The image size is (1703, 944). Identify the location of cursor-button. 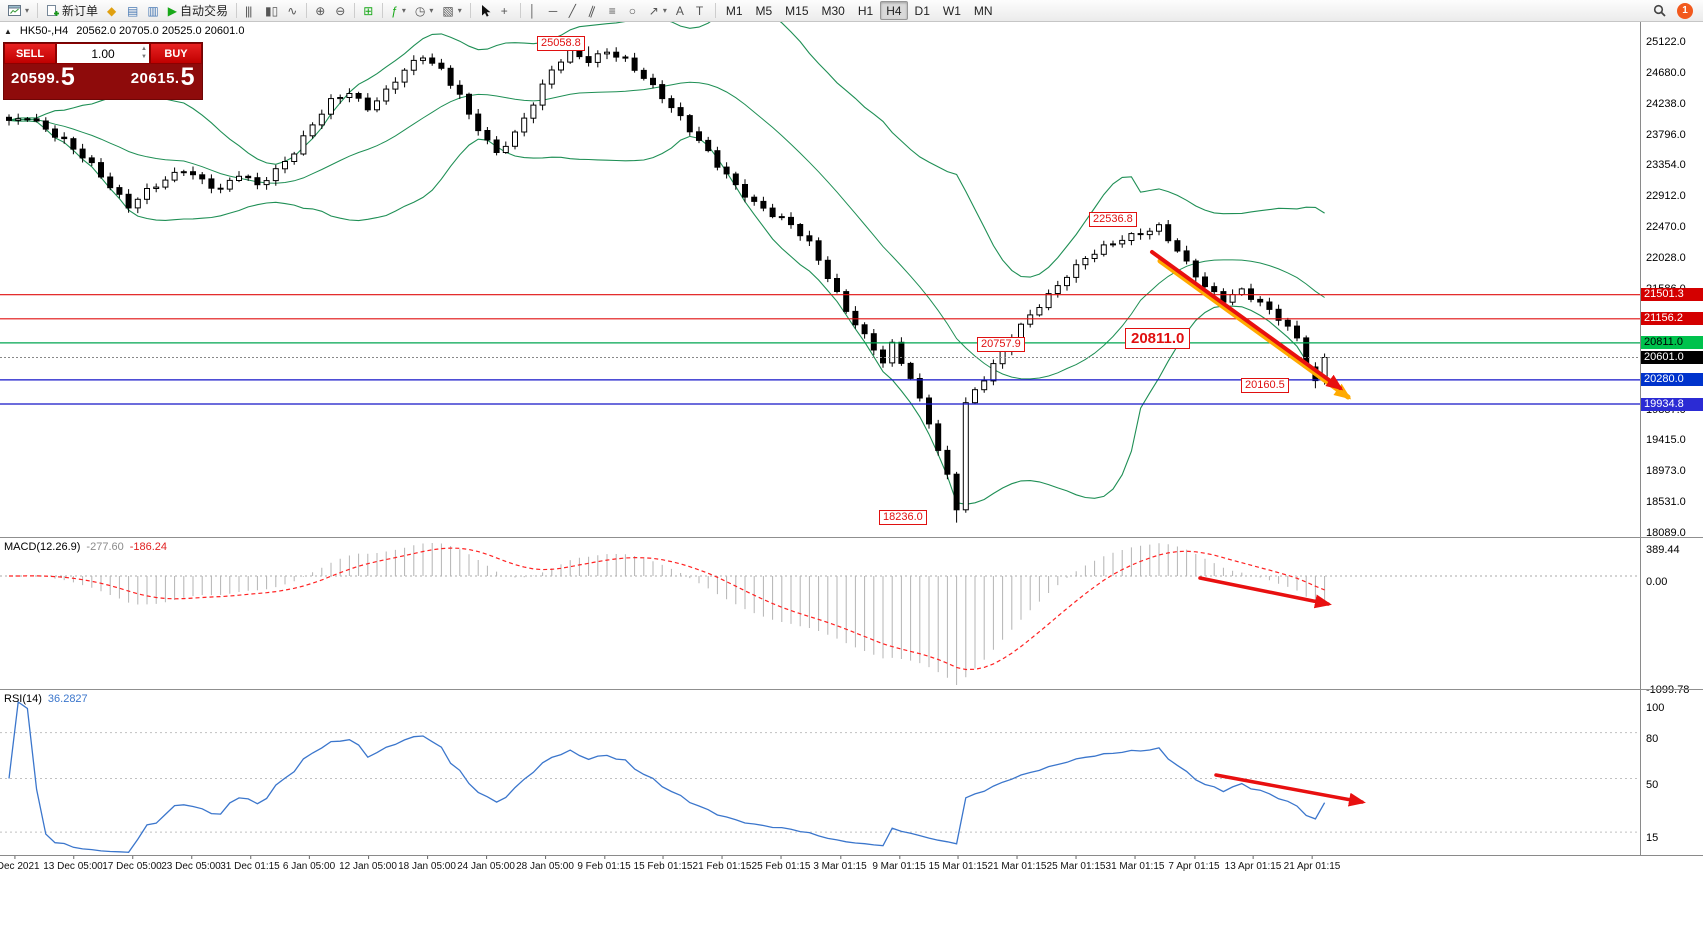
(485, 10).